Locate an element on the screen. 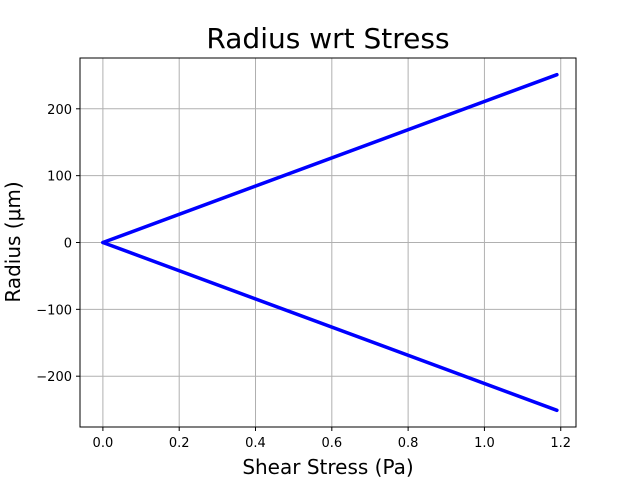 The width and height of the screenshot is (640, 480). y-axis: −200 −100 0 100 200 is located at coordinates (58, 244).